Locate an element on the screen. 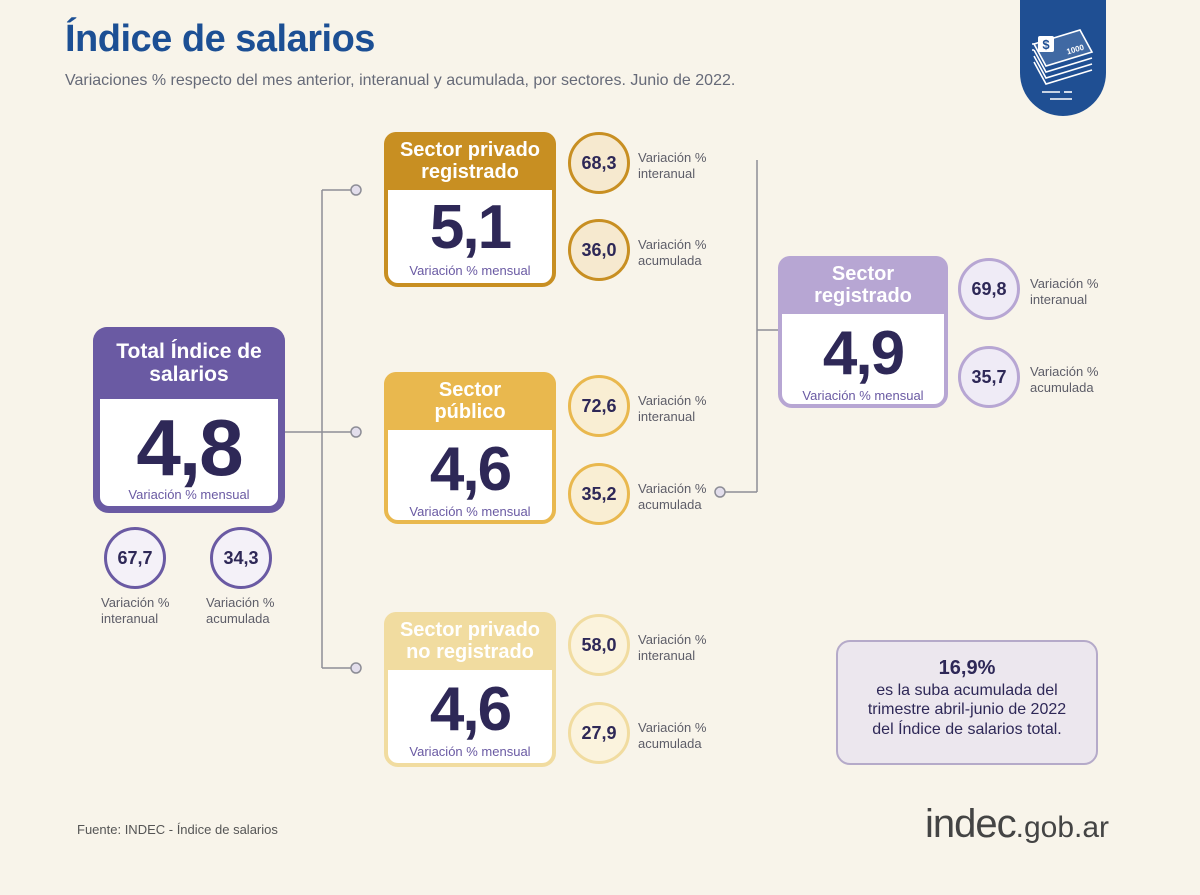 Image resolution: width=1200 pixels, height=895 pixels. total-acumulada-circle: 34,3 is located at coordinates (241, 558).